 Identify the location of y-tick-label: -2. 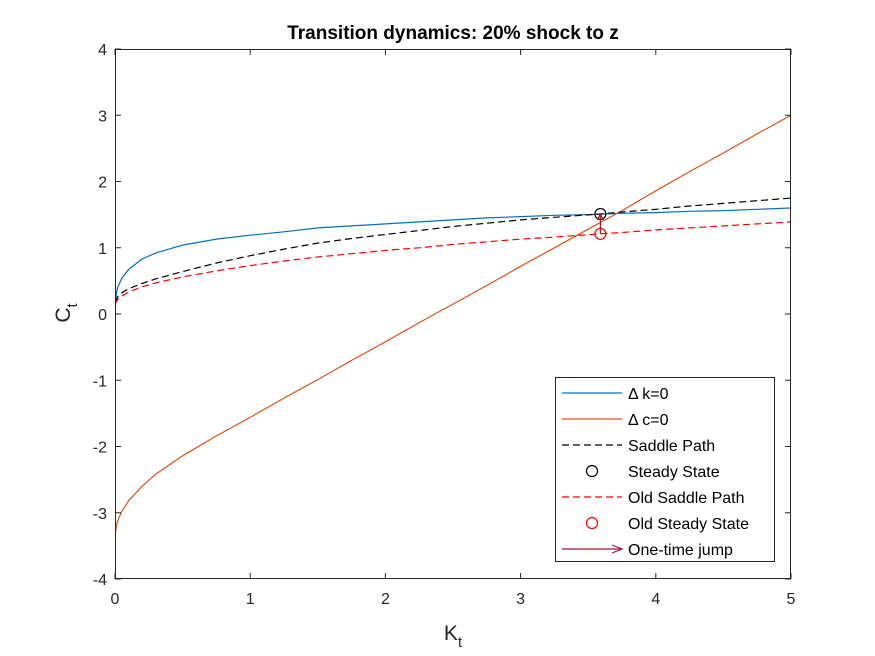
(100, 448).